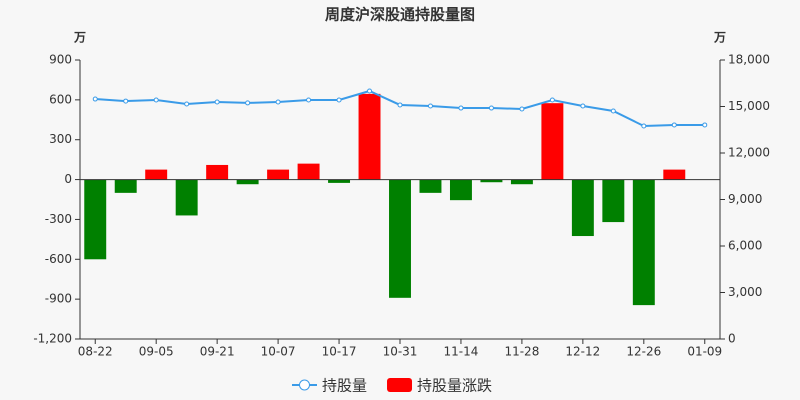 The height and width of the screenshot is (400, 800). I want to click on legend-label: 持股量涨跌, so click(454, 386).